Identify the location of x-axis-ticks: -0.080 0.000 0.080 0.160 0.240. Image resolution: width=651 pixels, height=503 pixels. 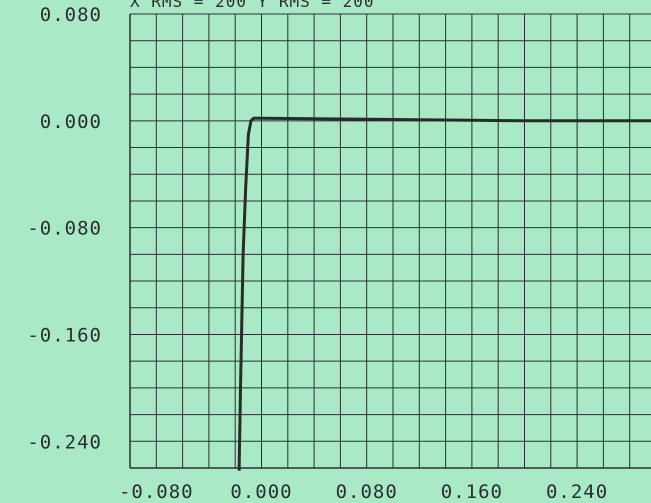
(363, 492).